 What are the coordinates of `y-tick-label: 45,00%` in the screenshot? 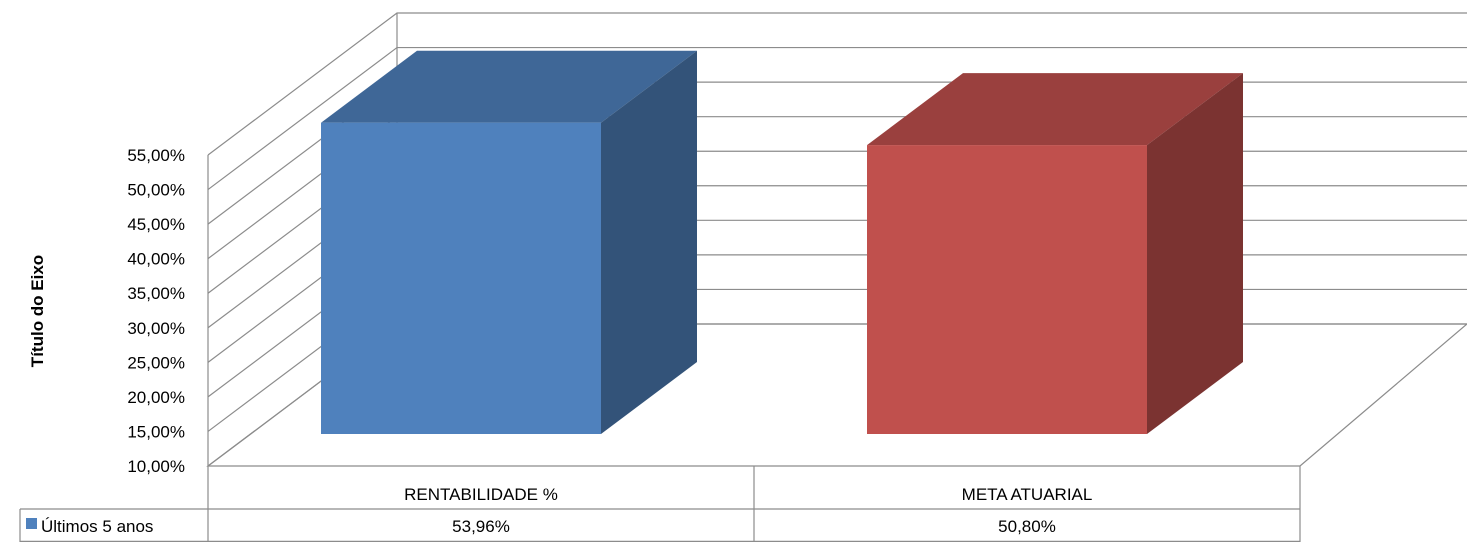 It's located at (156, 224).